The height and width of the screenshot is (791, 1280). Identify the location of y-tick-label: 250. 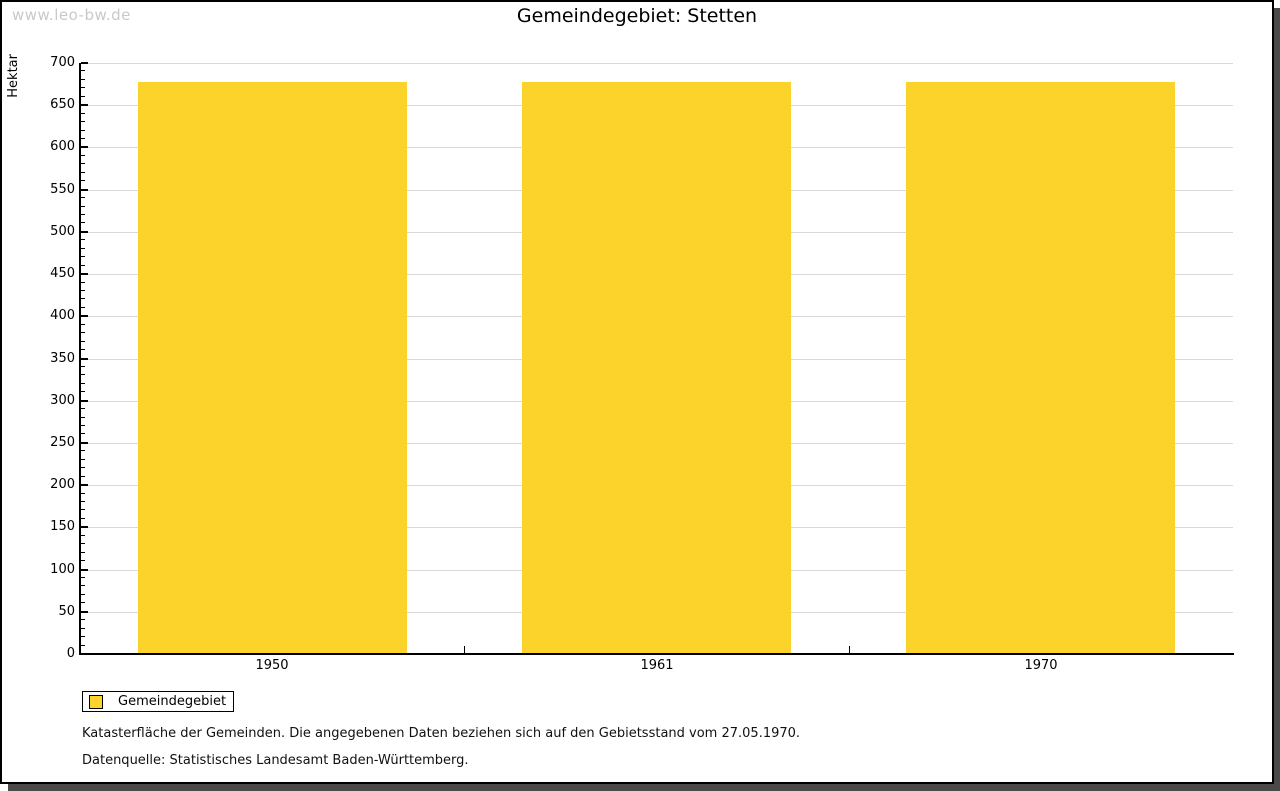
(62, 442).